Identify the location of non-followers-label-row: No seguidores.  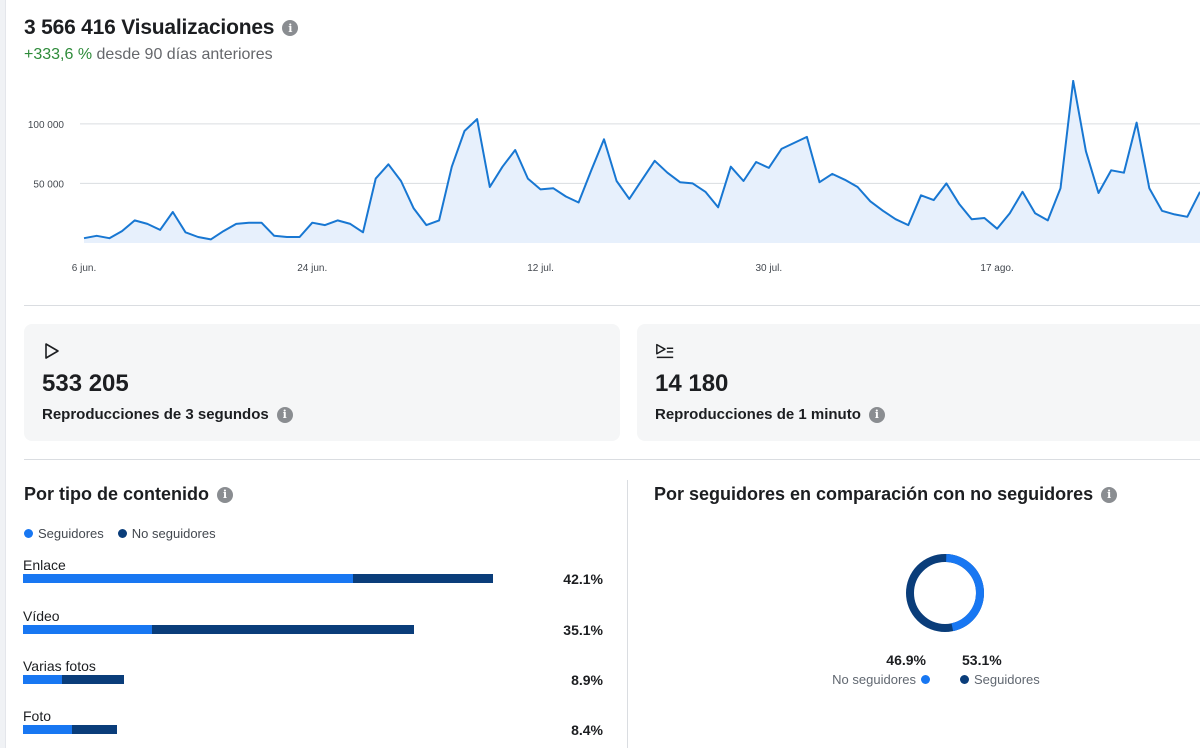
(880, 679).